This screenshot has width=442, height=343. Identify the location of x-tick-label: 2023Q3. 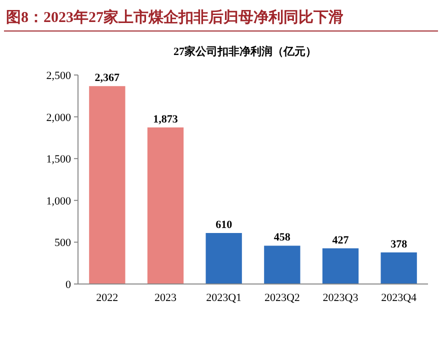
(340, 298).